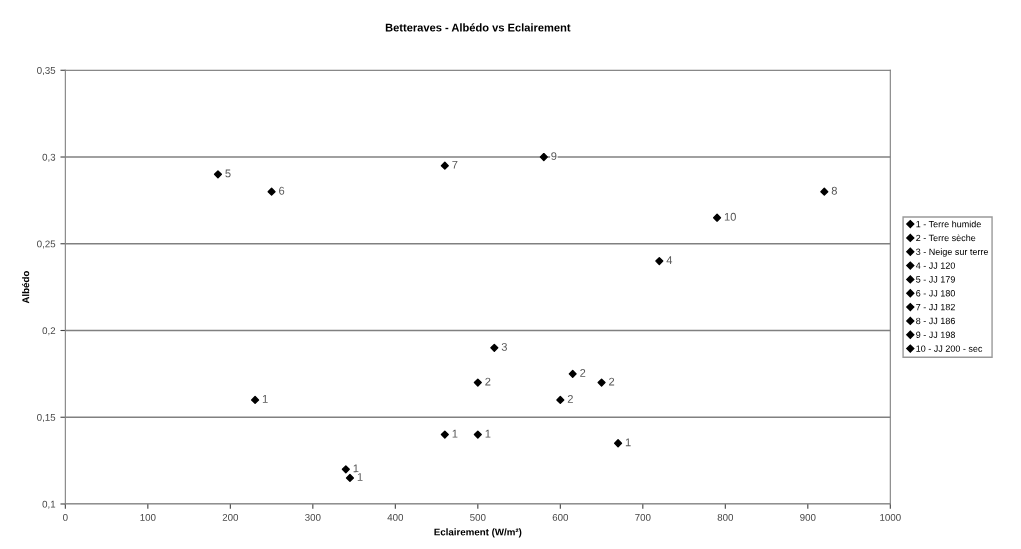 This screenshot has width=1021, height=549. I want to click on y-tick-label: 0,15, so click(46, 418).